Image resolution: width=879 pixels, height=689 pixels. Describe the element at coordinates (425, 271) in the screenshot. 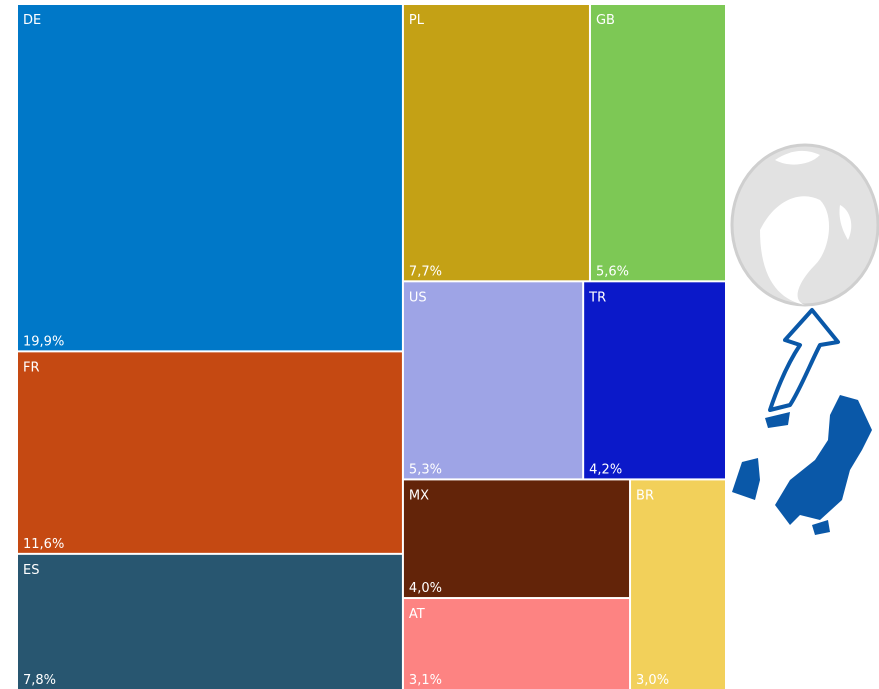

I see `tile-value: 7,7%` at that location.